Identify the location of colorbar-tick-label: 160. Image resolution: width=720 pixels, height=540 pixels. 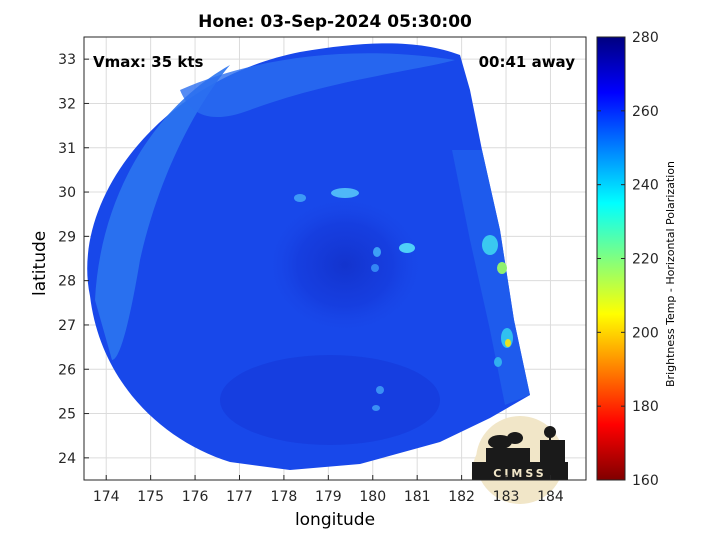
(645, 481).